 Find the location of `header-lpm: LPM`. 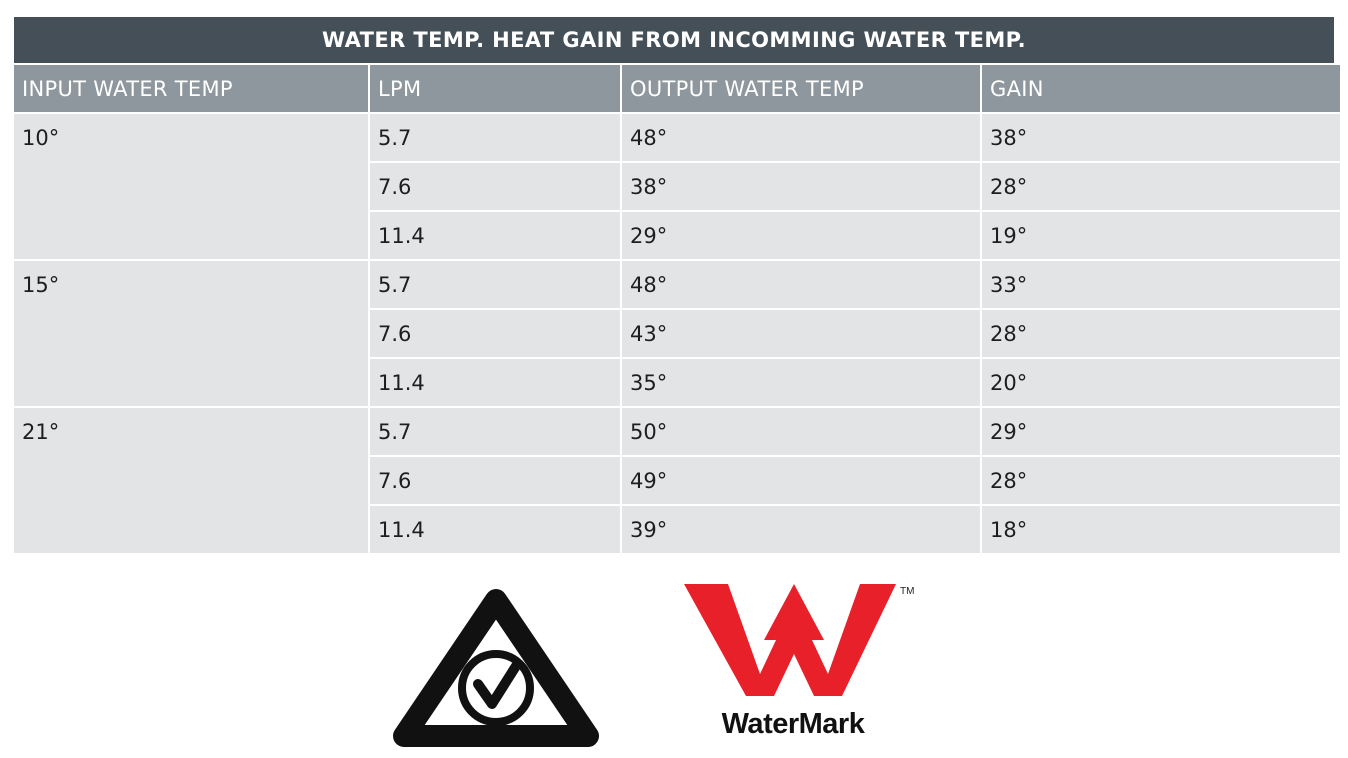

header-lpm: LPM is located at coordinates (495, 88).